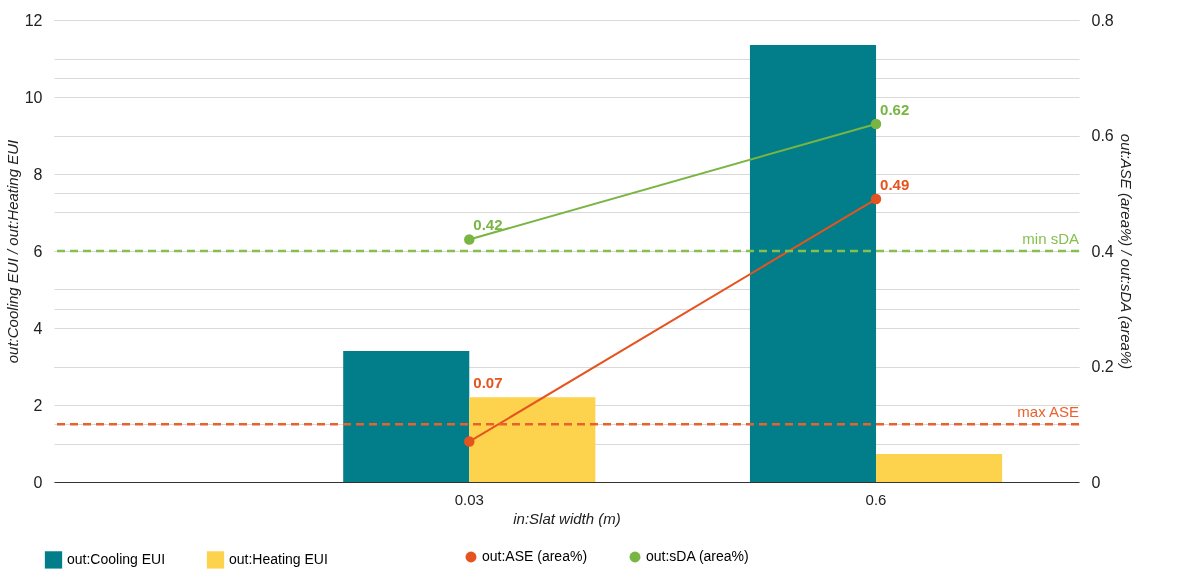  What do you see at coordinates (1102, 135) in the screenshot?
I see `y2-tick-label: 0.6` at bounding box center [1102, 135].